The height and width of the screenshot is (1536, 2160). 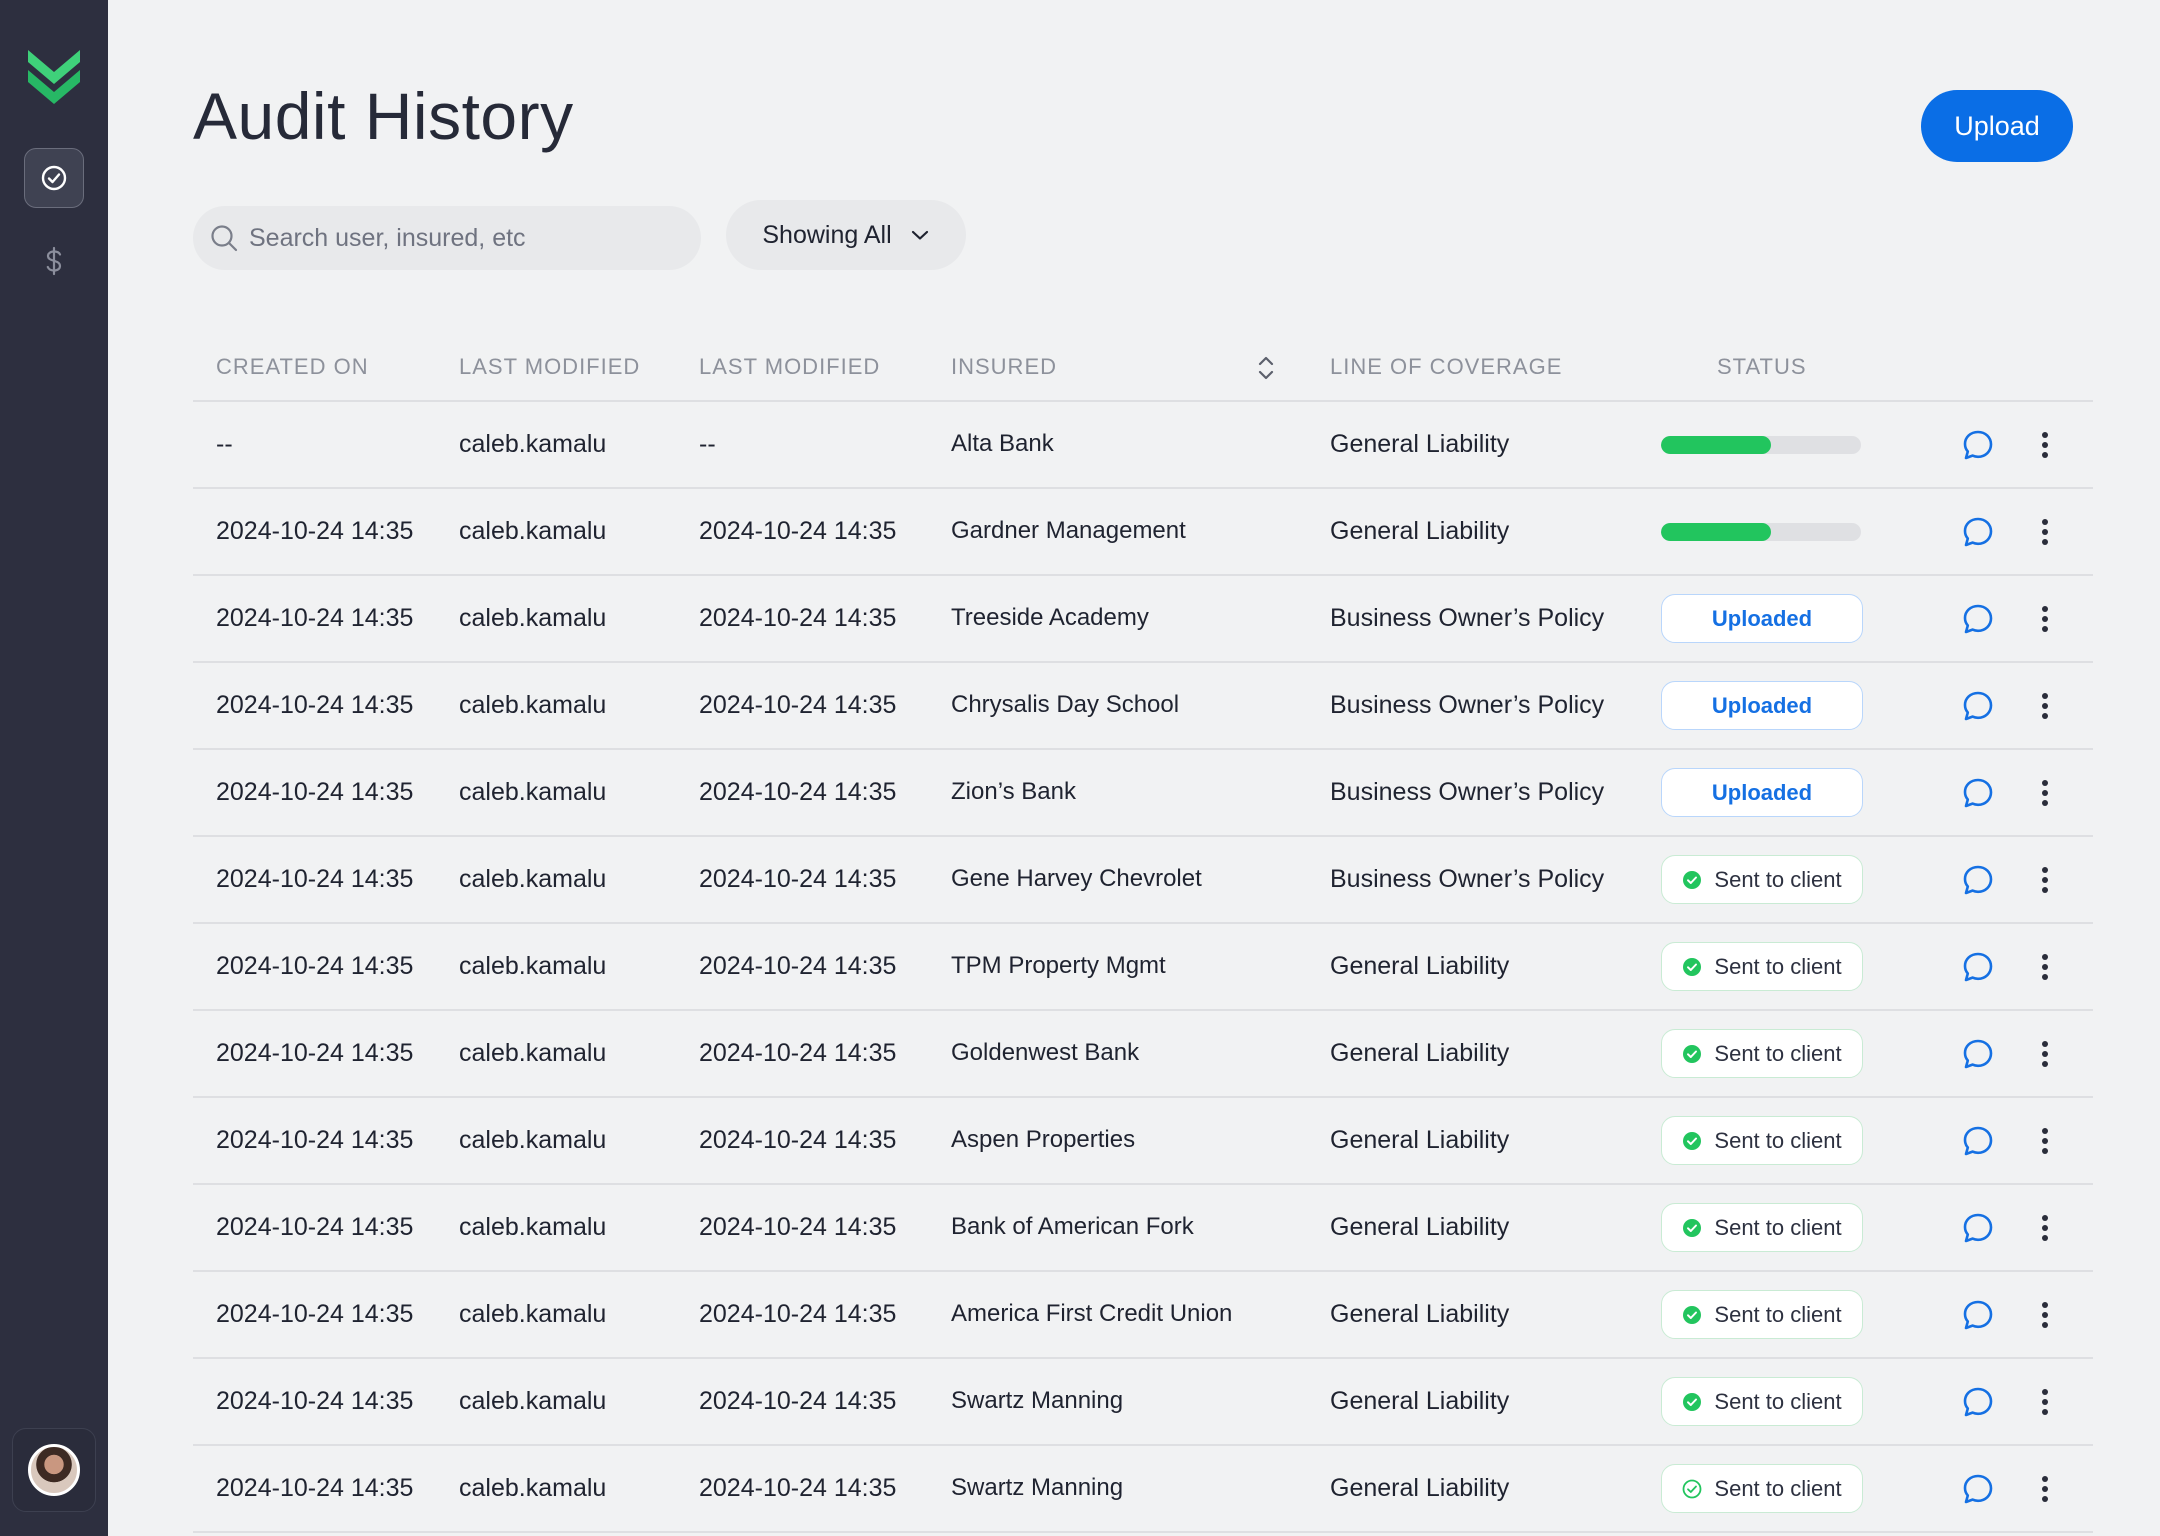 I want to click on sort-icon, so click(x=1266, y=368).